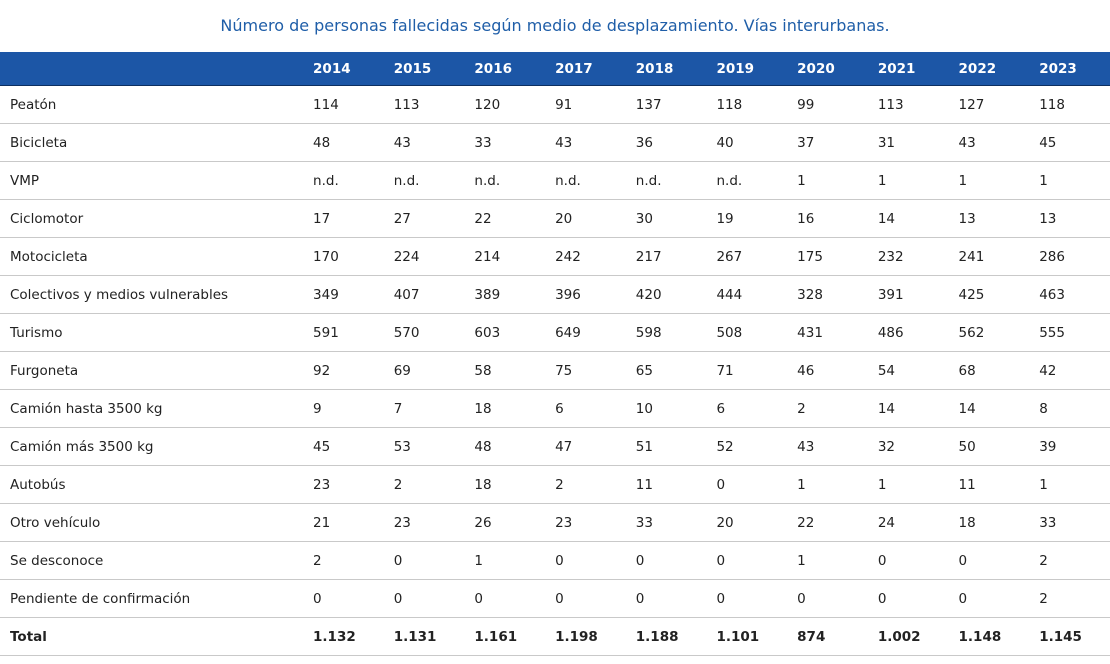 The width and height of the screenshot is (1110, 664). What do you see at coordinates (666, 522) in the screenshot?
I see `data-cell: 33` at bounding box center [666, 522].